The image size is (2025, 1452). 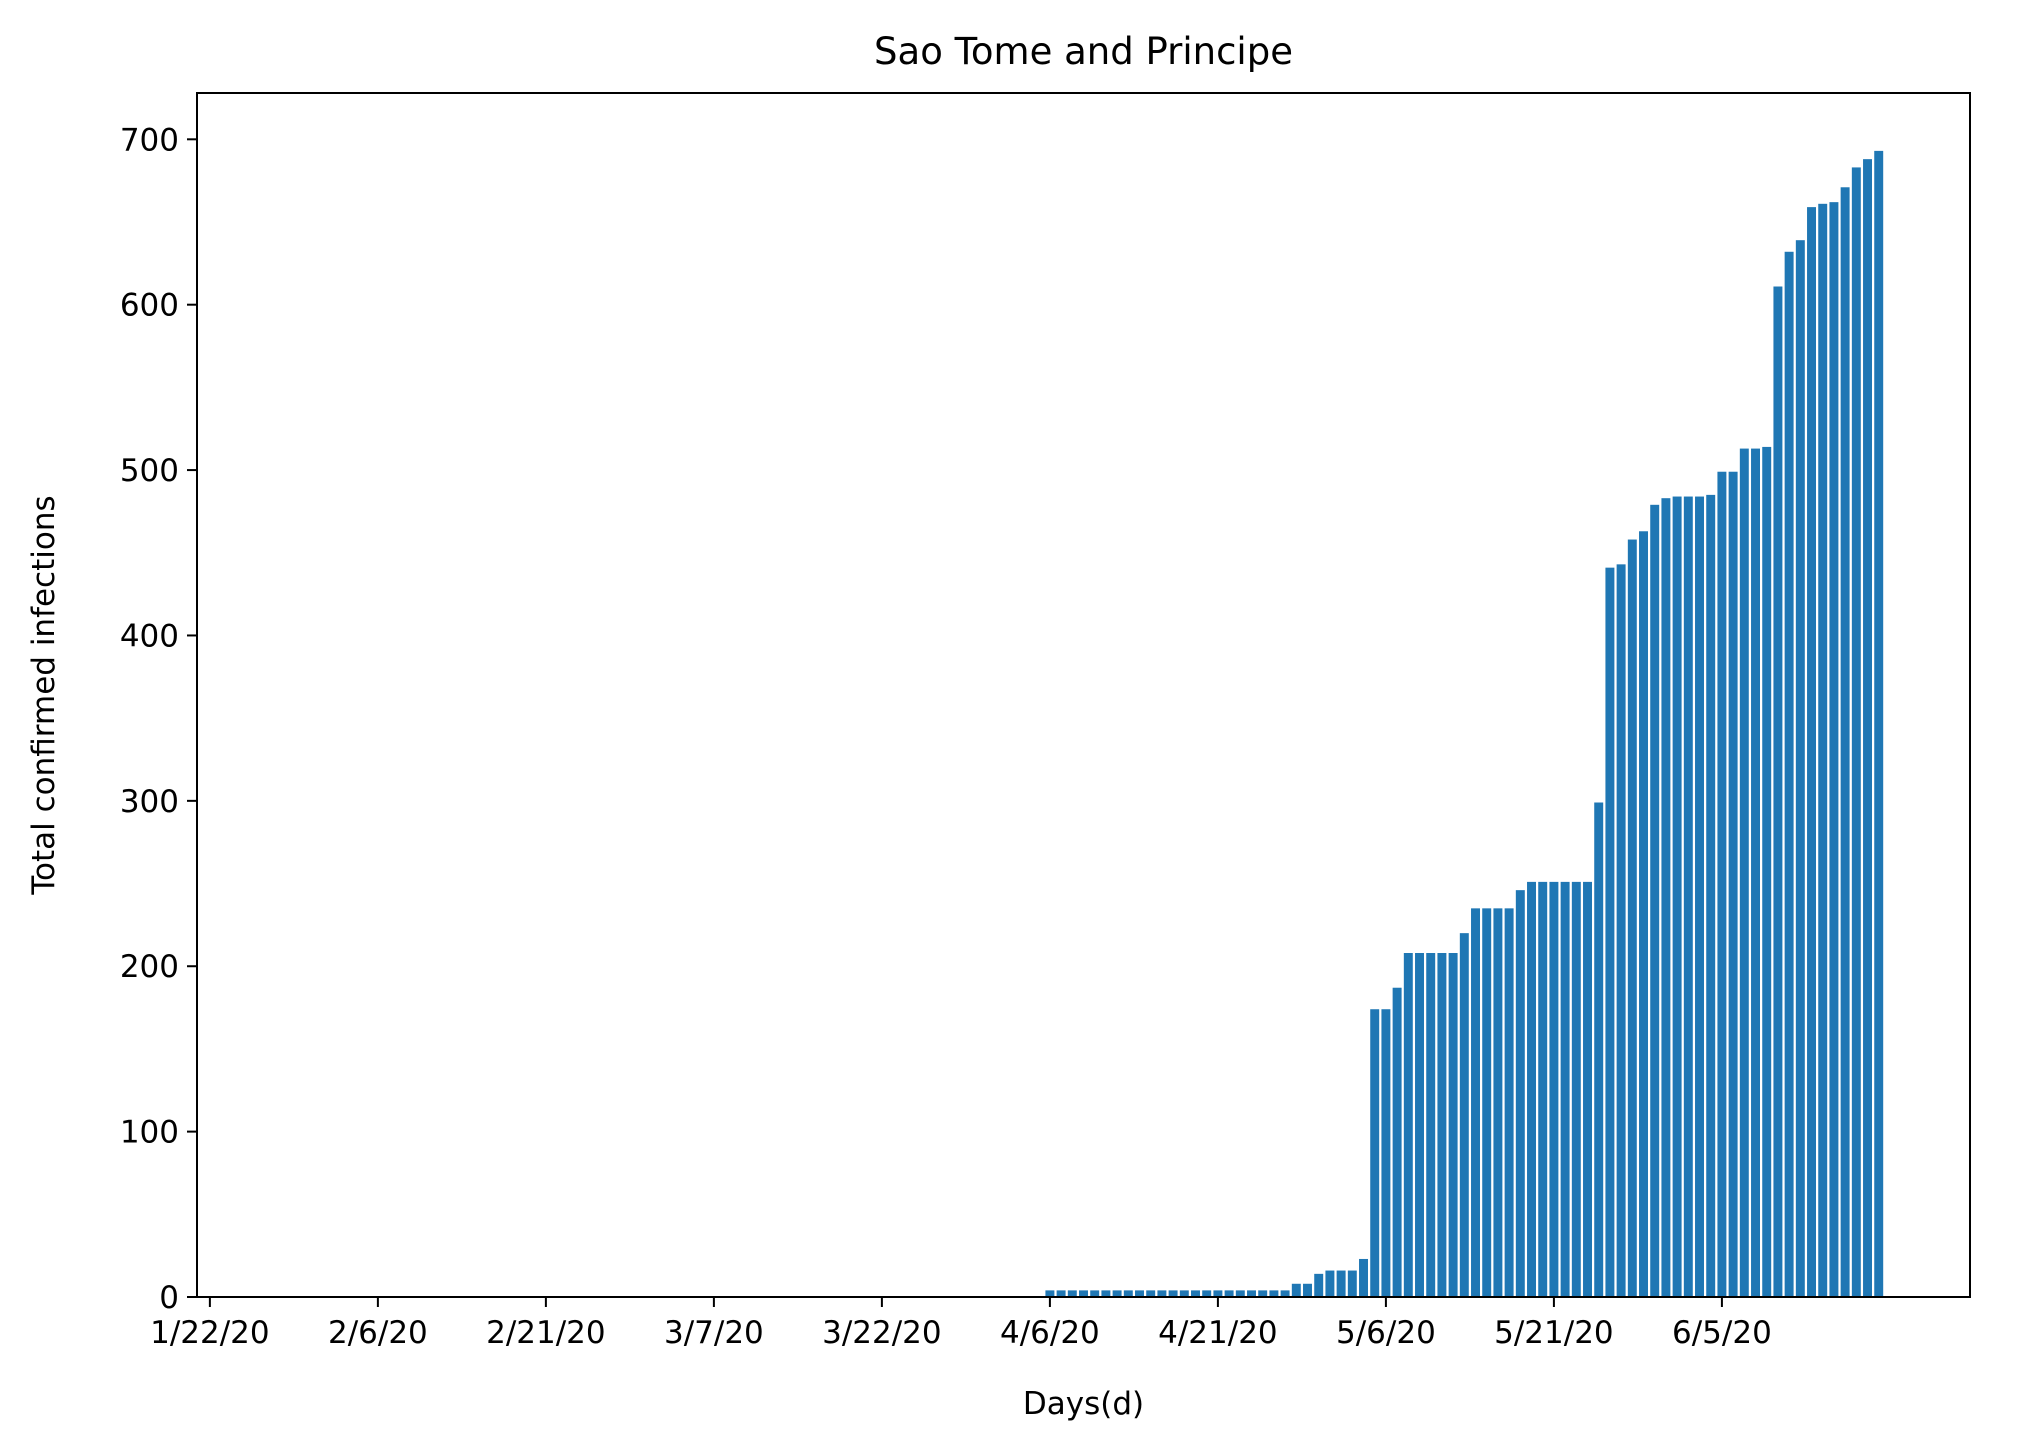 I want to click on y-axis-label: Total confirmed infections, so click(x=44, y=695).